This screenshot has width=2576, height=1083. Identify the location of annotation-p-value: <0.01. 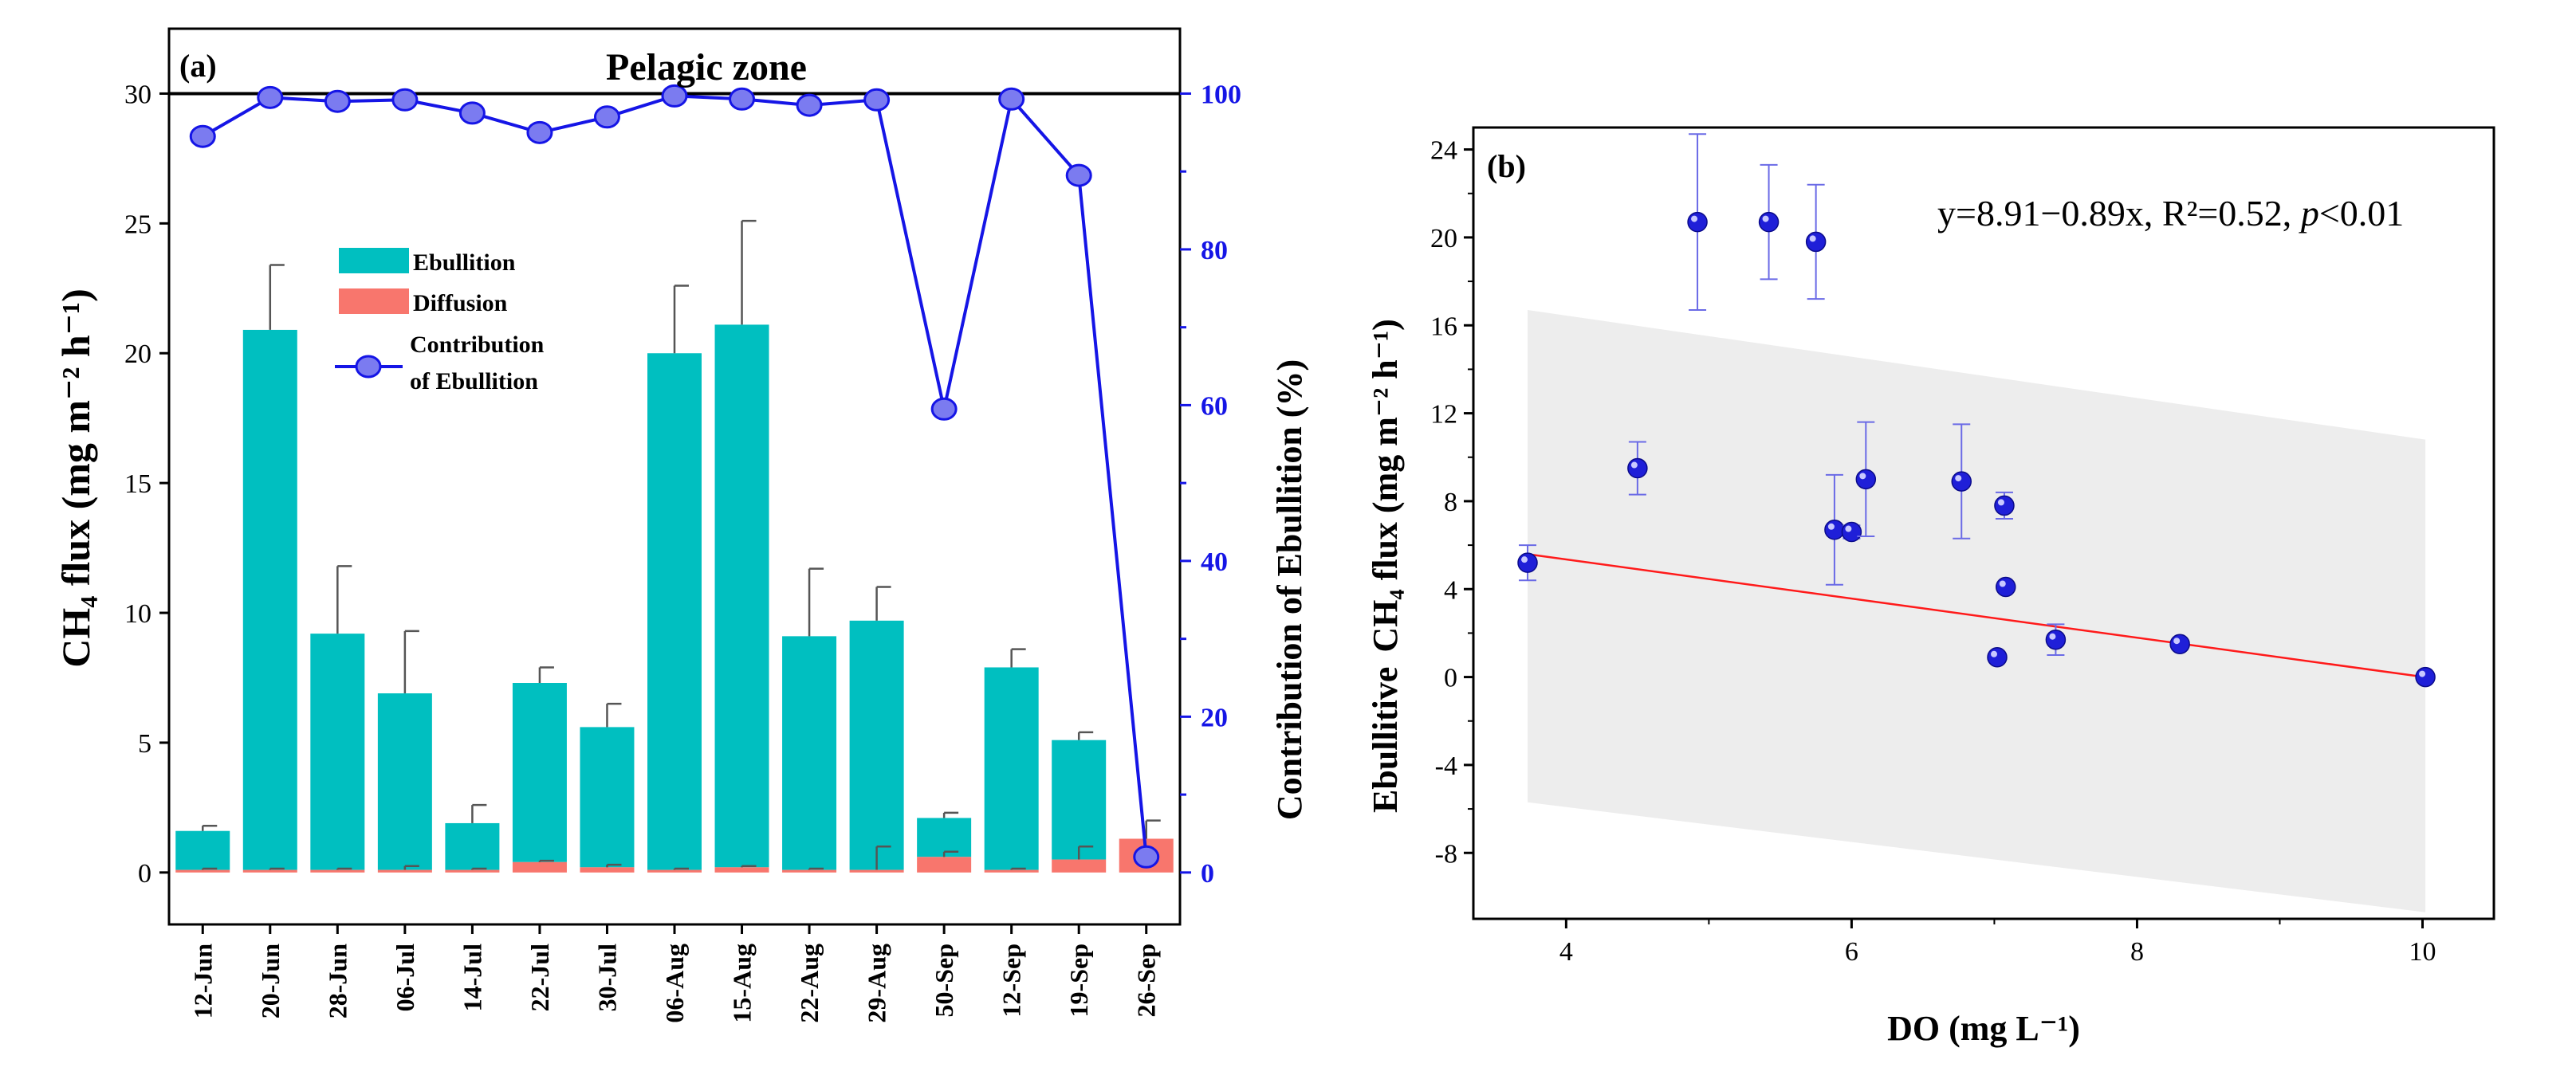
(2362, 213).